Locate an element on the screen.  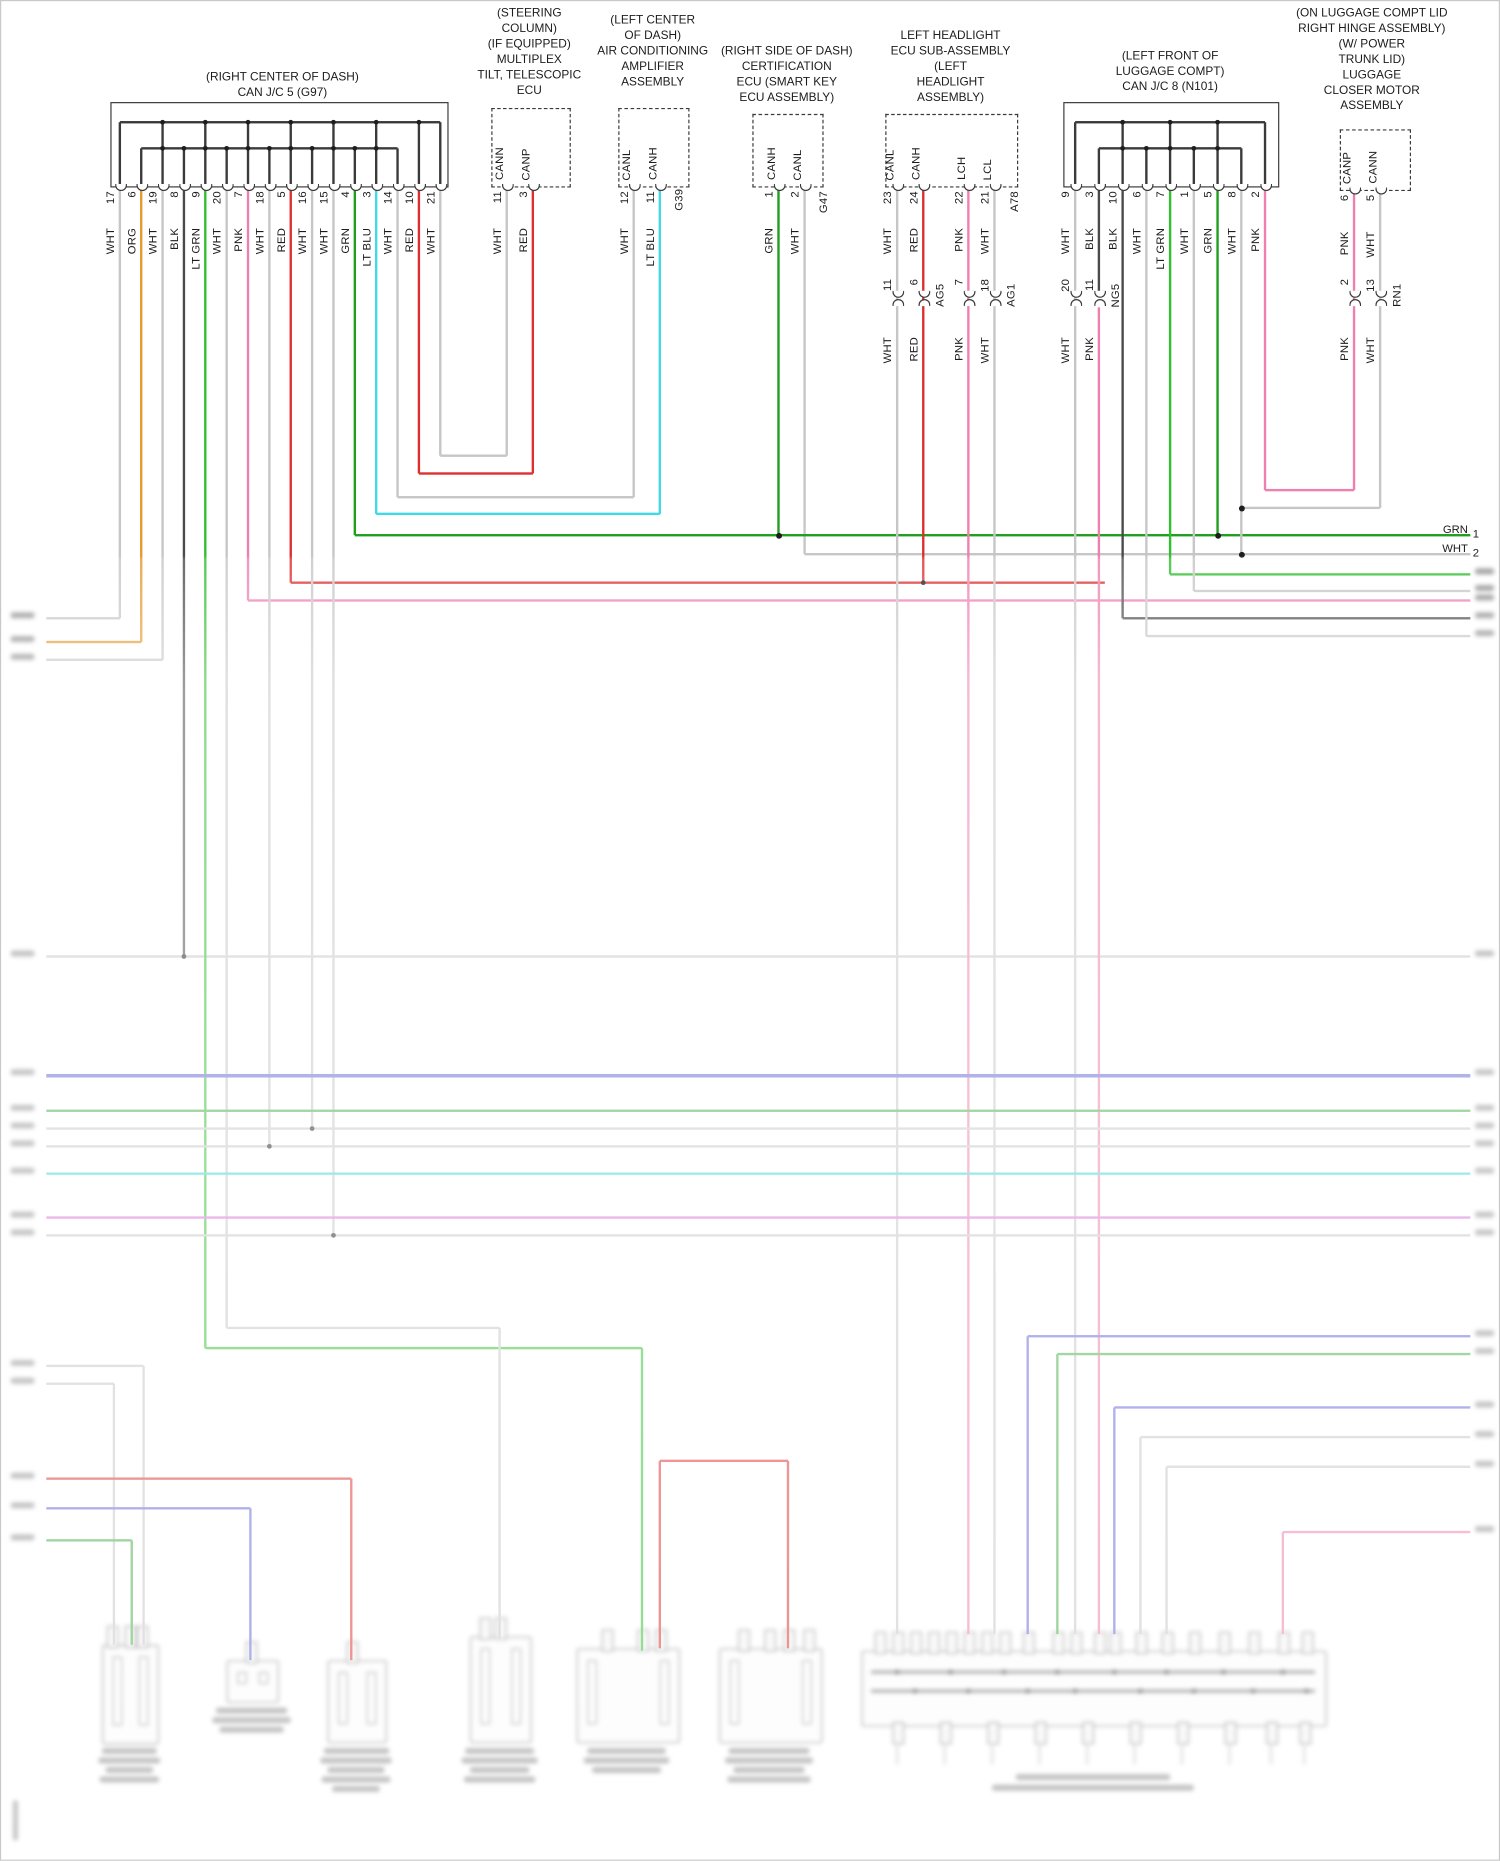
wire-lt-blu is located at coordinates (659, 351).